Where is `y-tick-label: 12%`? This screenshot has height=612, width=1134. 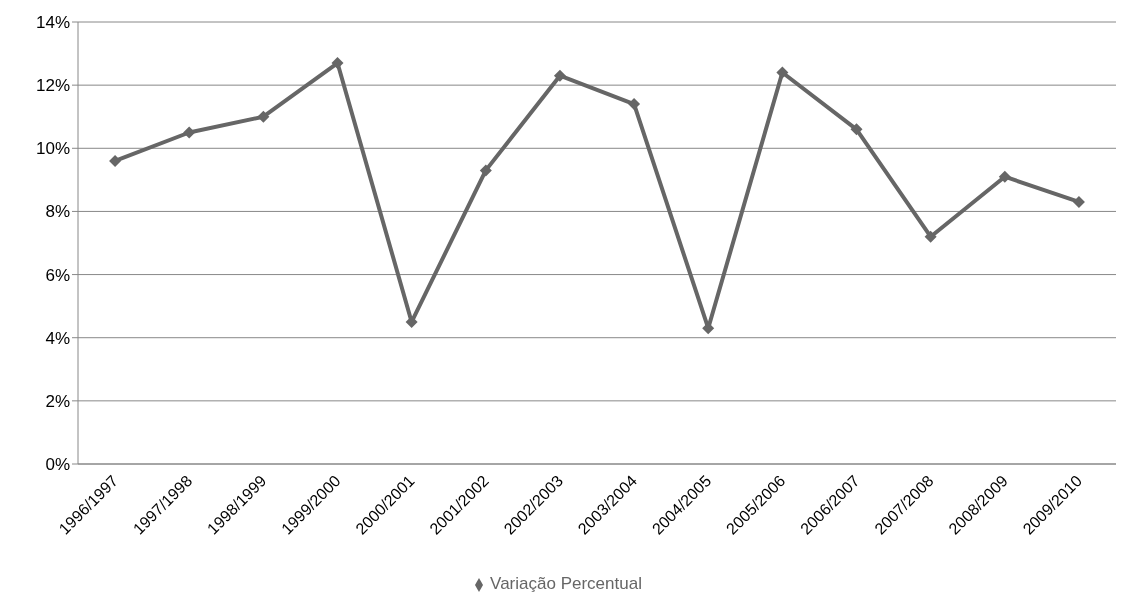
y-tick-label: 12% is located at coordinates (52, 86).